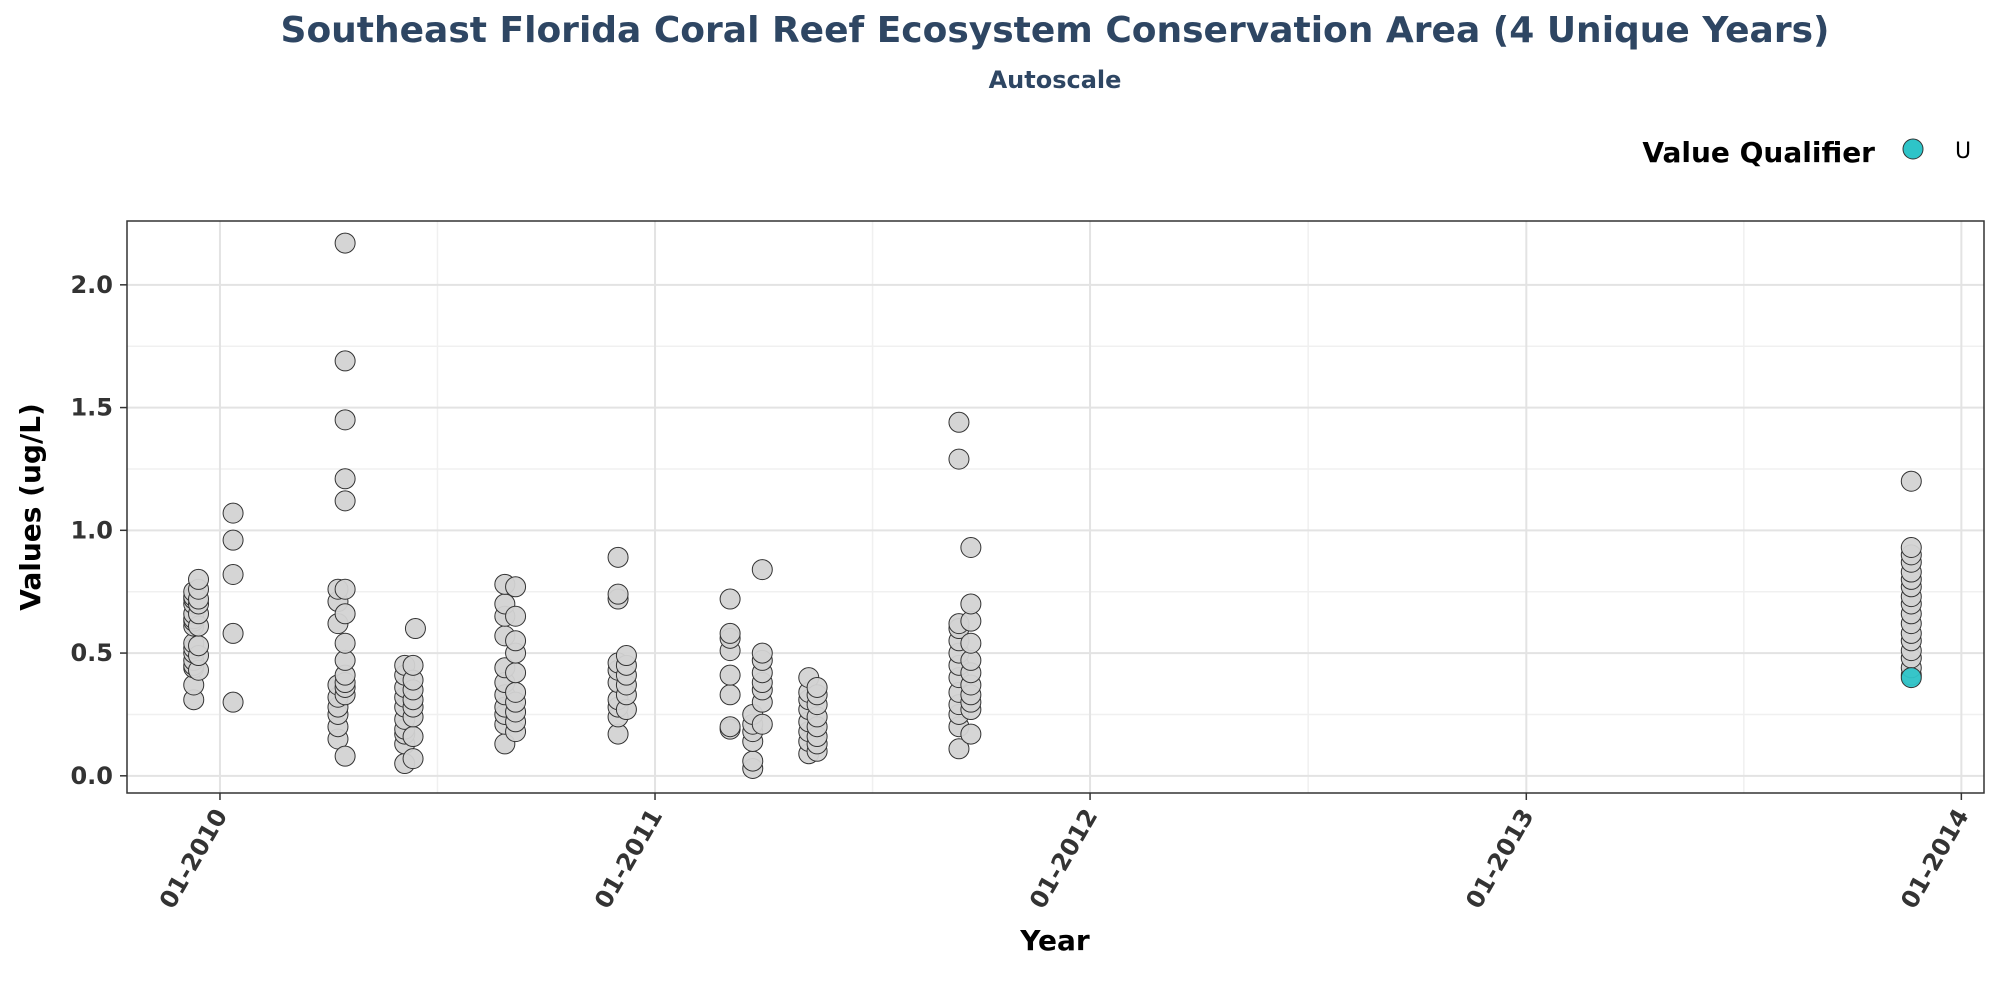 The width and height of the screenshot is (2000, 1000). What do you see at coordinates (1055, 80) in the screenshot?
I see `chart-subtitle: Autoscale` at bounding box center [1055, 80].